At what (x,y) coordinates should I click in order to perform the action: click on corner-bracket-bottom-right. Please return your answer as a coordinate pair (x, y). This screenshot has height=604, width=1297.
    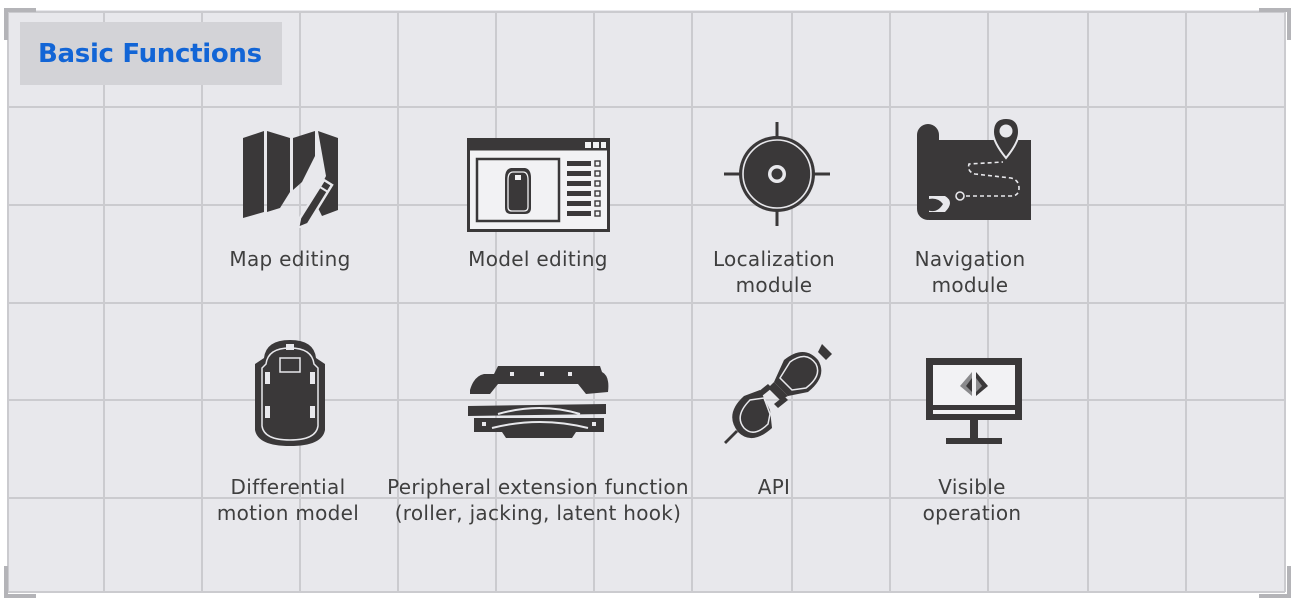
    Looking at the image, I should click on (1275, 582).